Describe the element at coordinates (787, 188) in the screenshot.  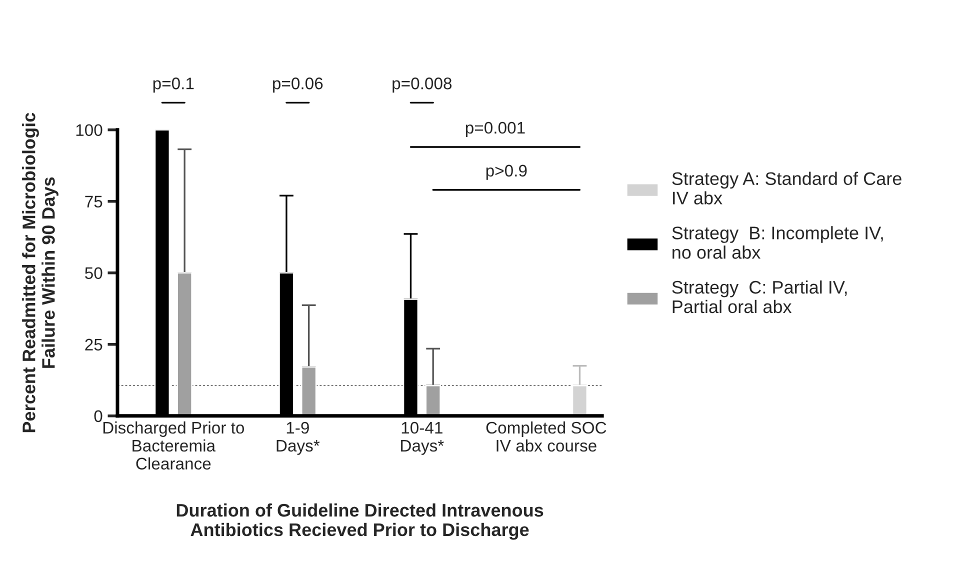
I see `legend-label: Strategy A: Standard of Care IV abx` at that location.